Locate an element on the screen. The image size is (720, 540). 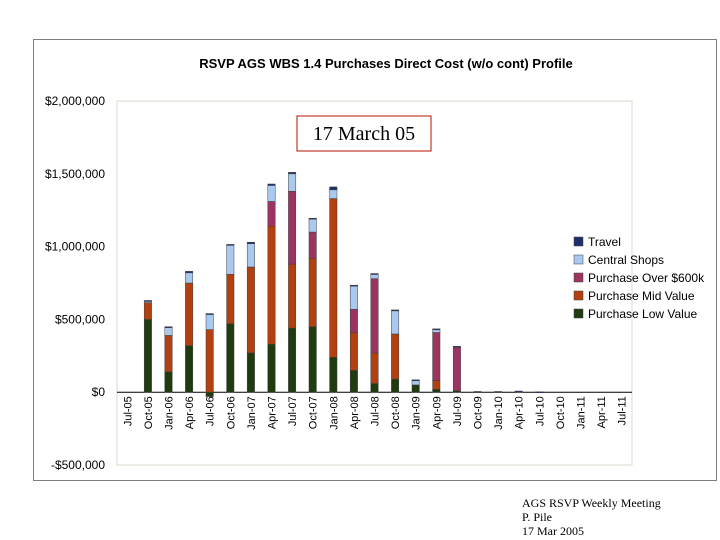
x-tick-label: Jul-10 is located at coordinates (540, 411).